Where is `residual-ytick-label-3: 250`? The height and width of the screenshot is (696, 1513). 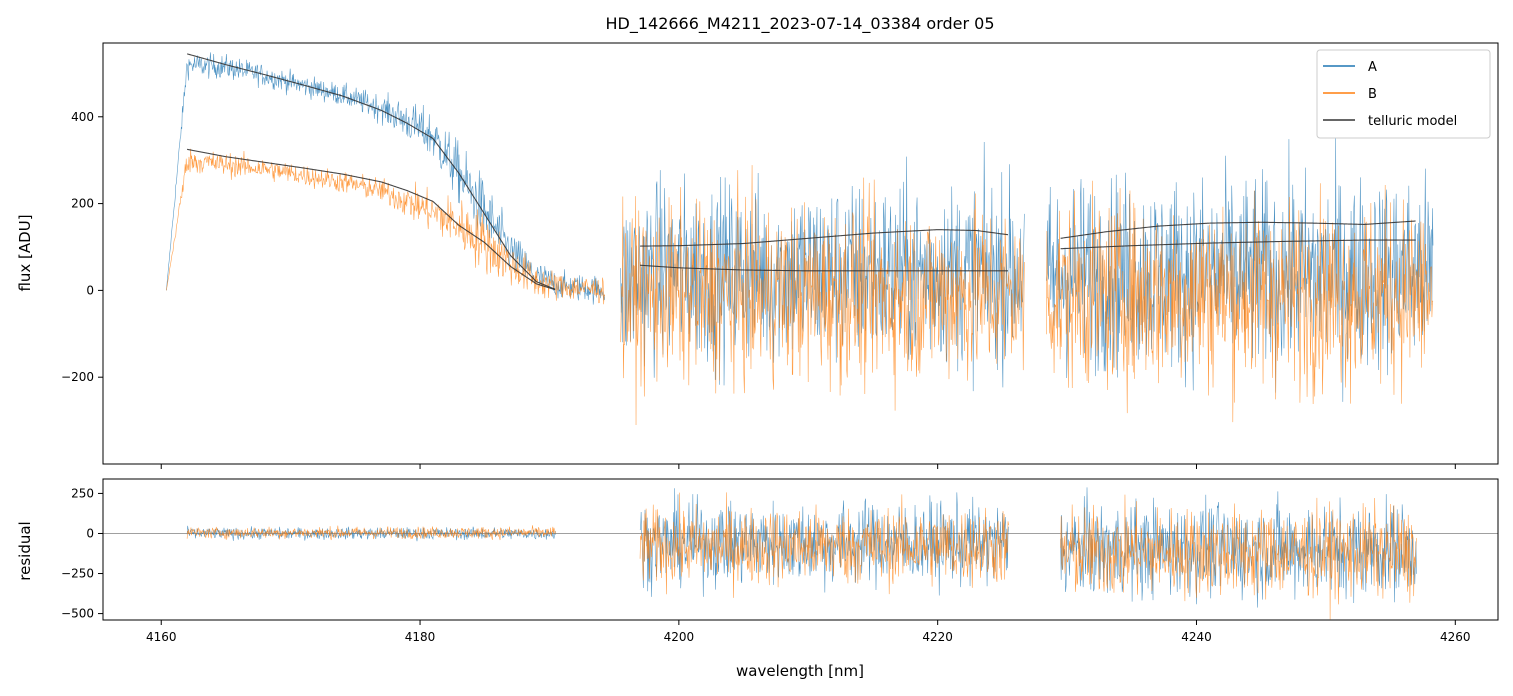 residual-ytick-label-3: 250 is located at coordinates (82, 493).